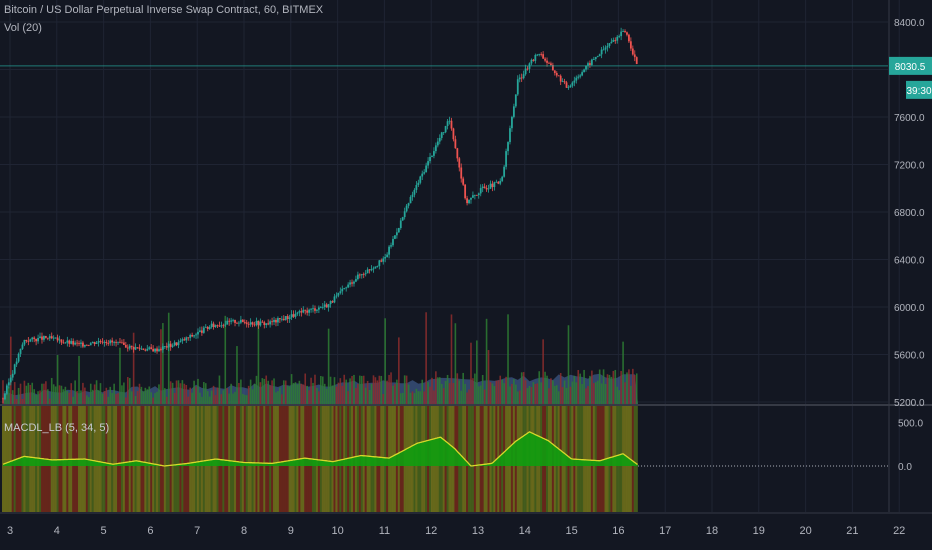 The height and width of the screenshot is (550, 932). What do you see at coordinates (909, 213) in the screenshot?
I see `price-tick-label: 6800.0` at bounding box center [909, 213].